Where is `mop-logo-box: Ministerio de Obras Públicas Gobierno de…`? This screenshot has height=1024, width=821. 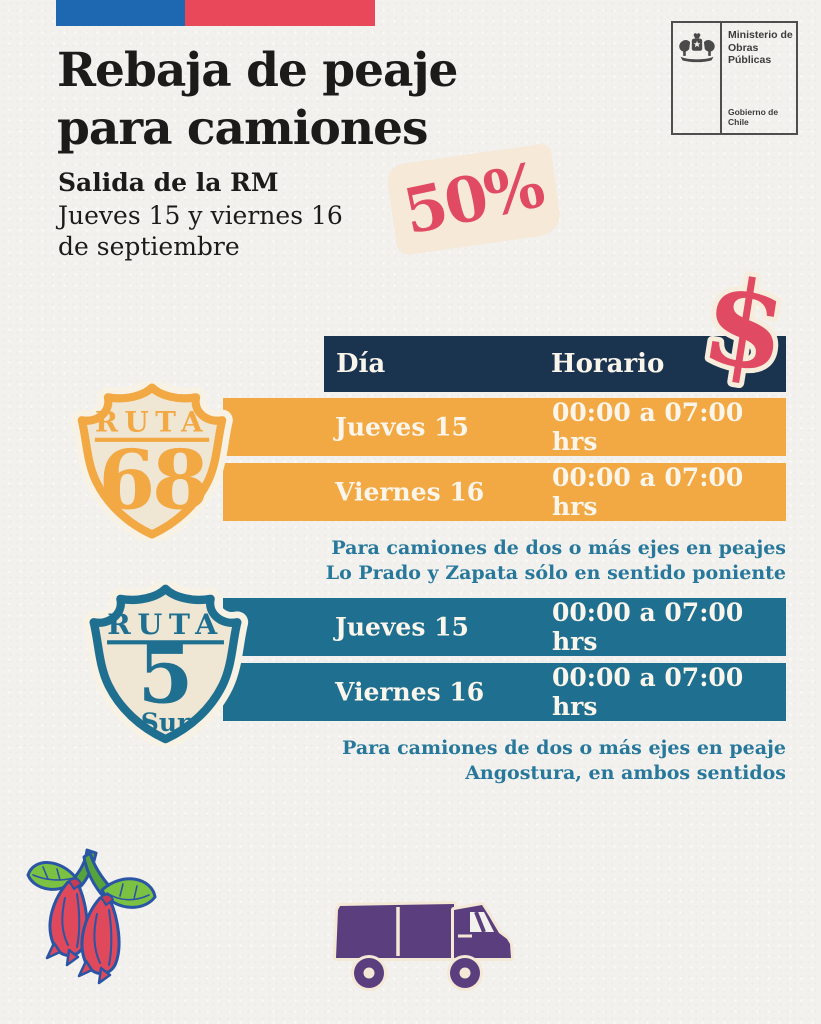 mop-logo-box: Ministerio de Obras Públicas Gobierno de… is located at coordinates (734, 78).